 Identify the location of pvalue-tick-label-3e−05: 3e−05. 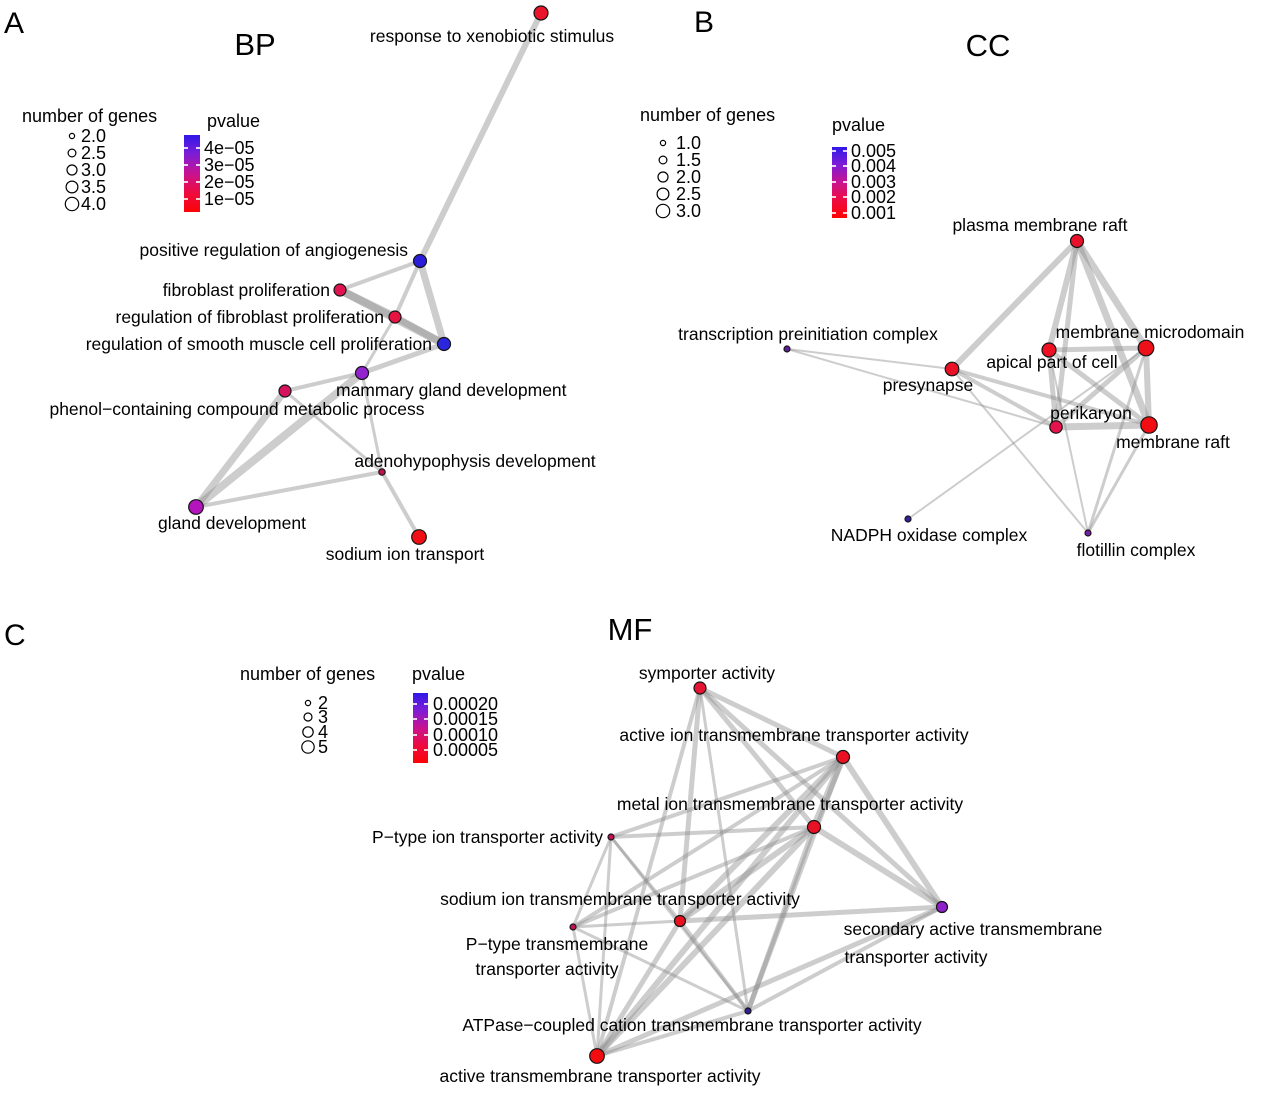
(229, 165).